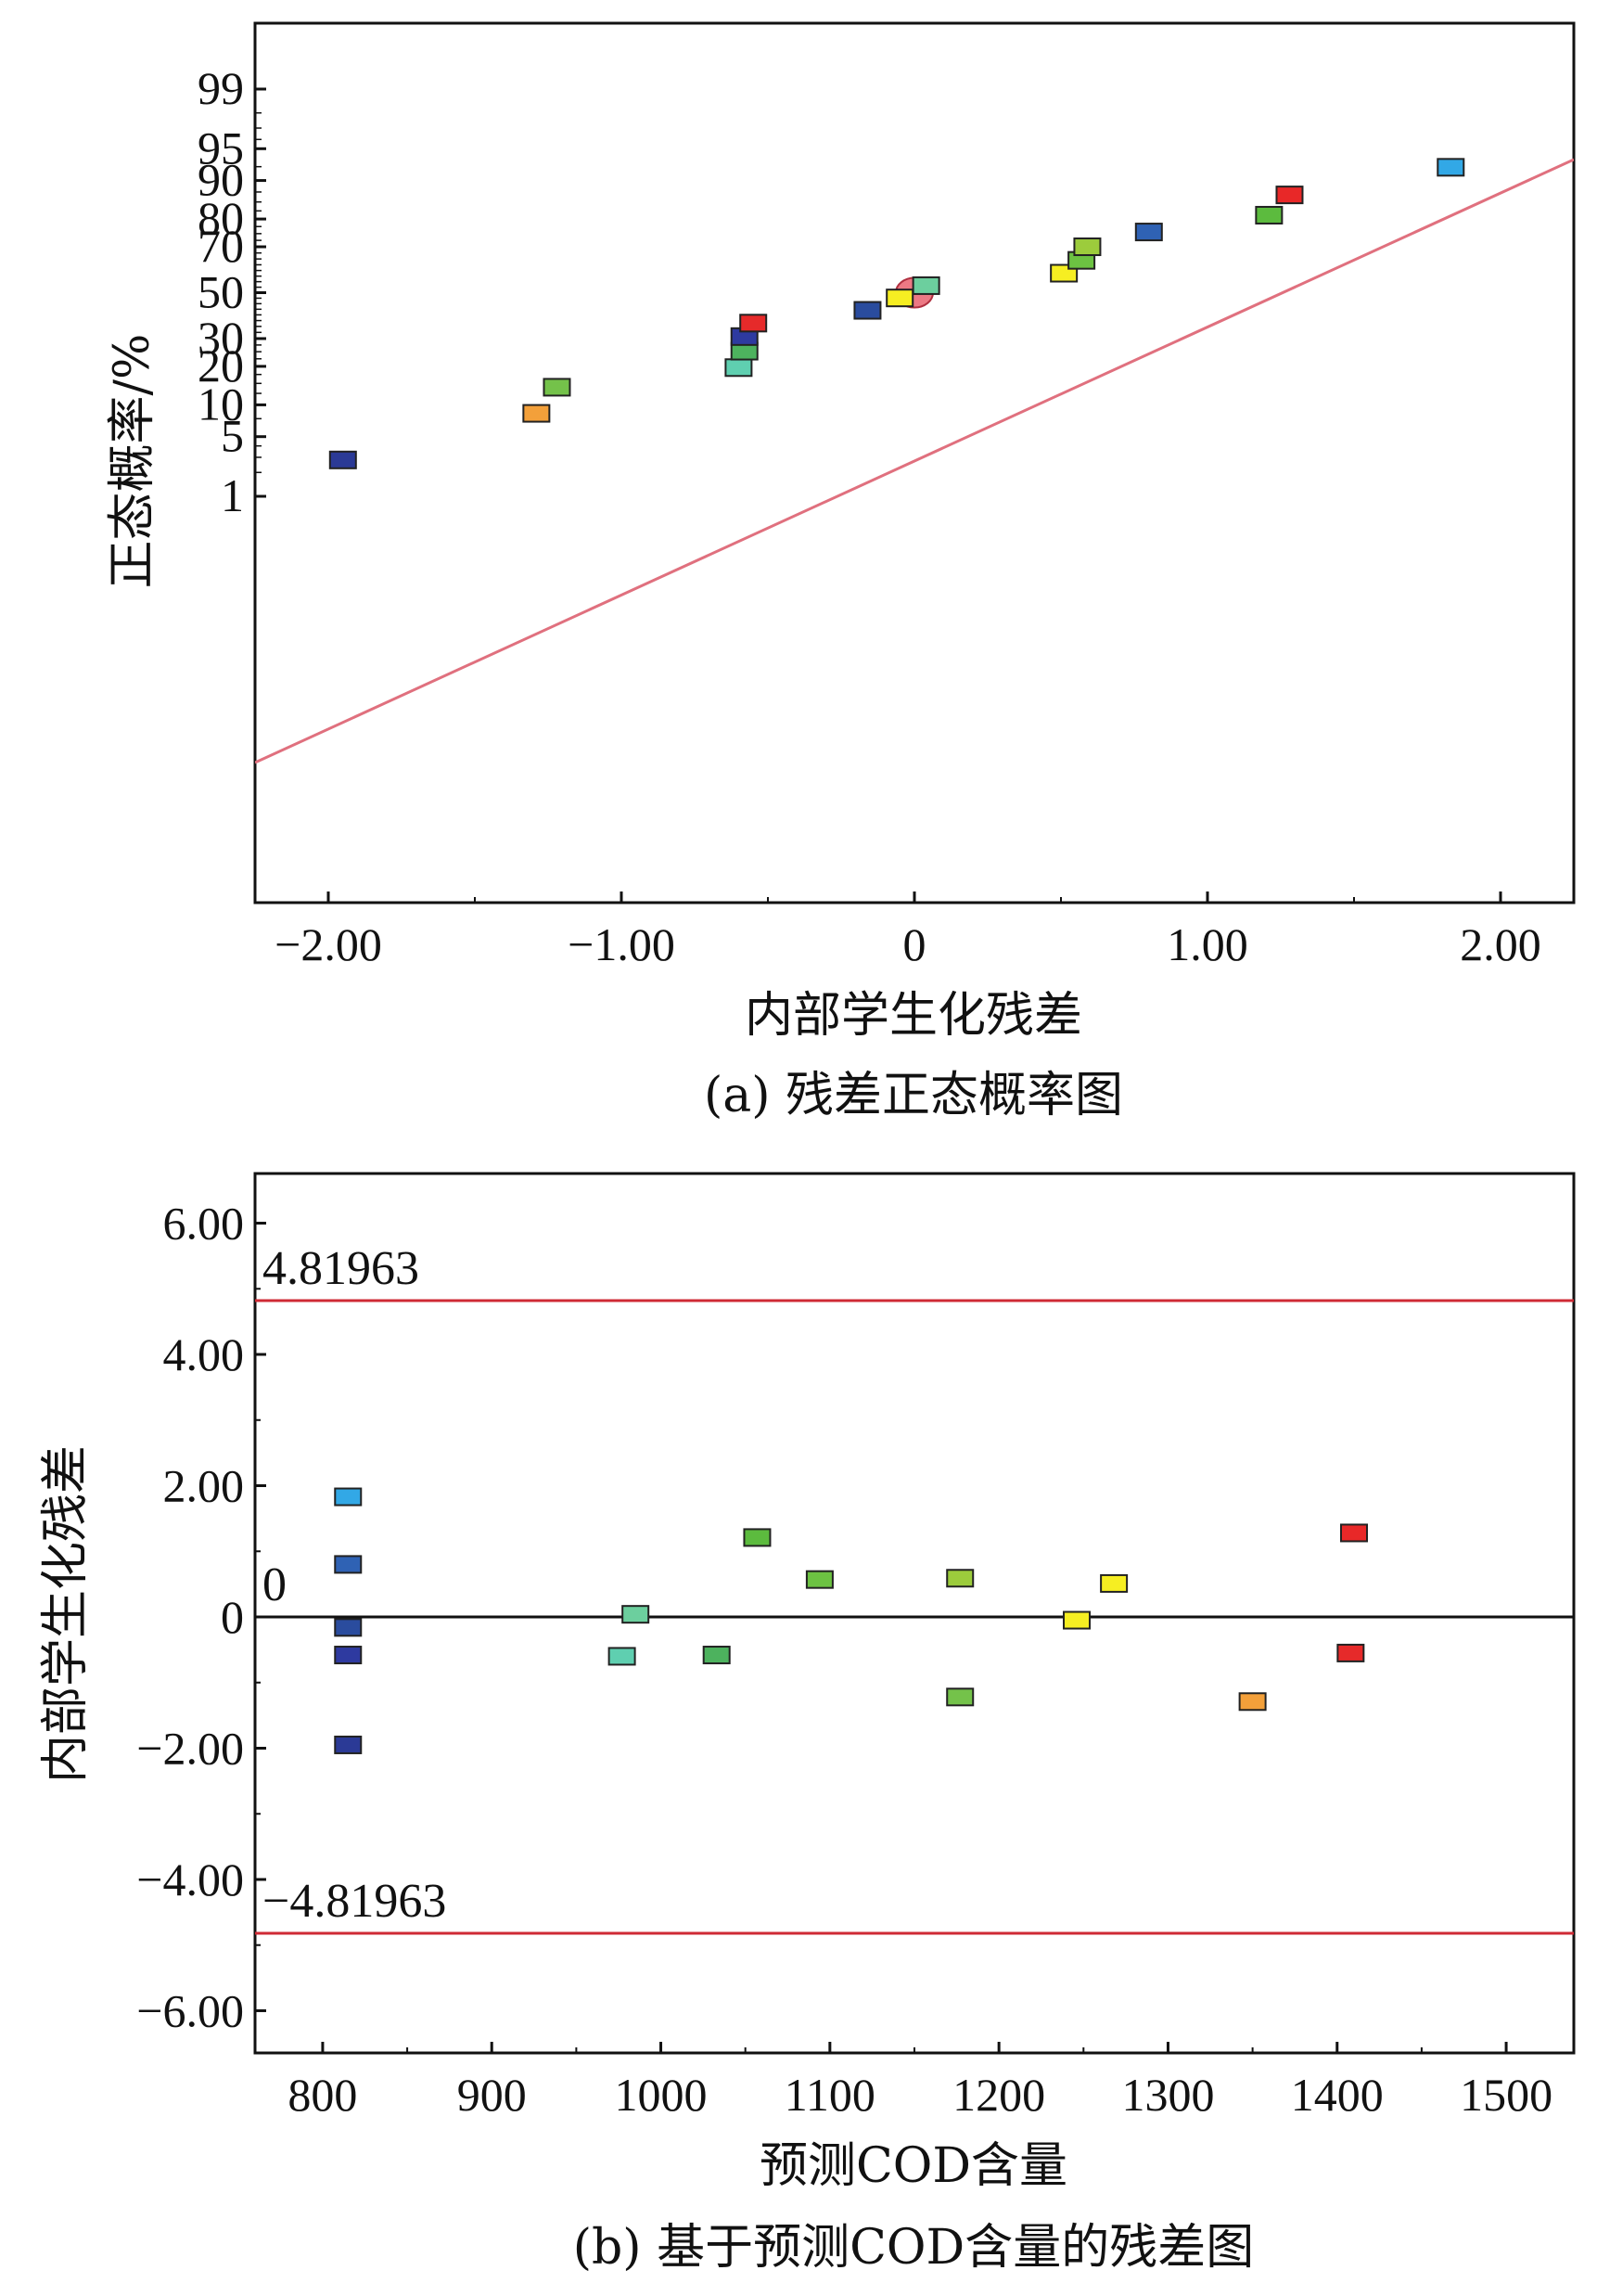 The height and width of the screenshot is (2296, 1597). Describe the element at coordinates (492, 2095) in the screenshot. I see `b-x-tick-label: 900` at that location.